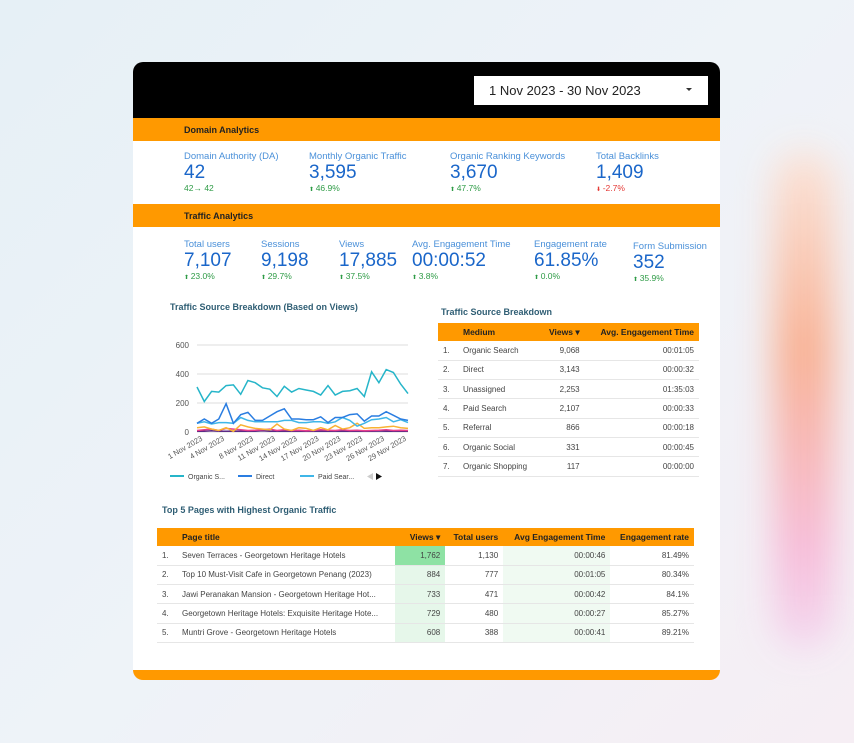  Describe the element at coordinates (613, 188) in the screenshot. I see `kpi-delta-value: -2.7%` at that location.